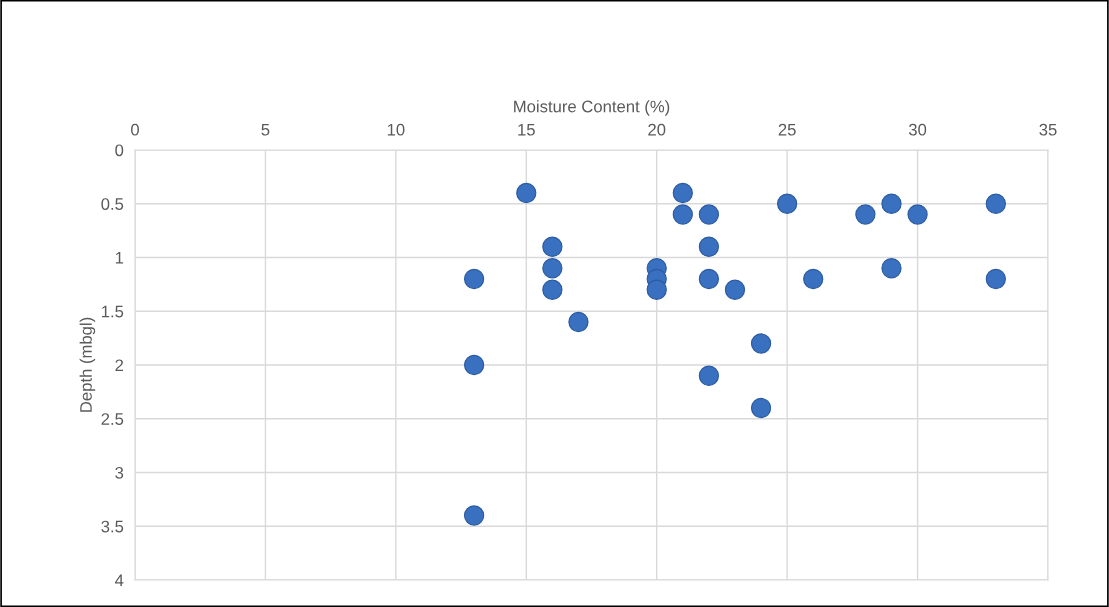  What do you see at coordinates (787, 129) in the screenshot?
I see `x-tick-label: 25` at bounding box center [787, 129].